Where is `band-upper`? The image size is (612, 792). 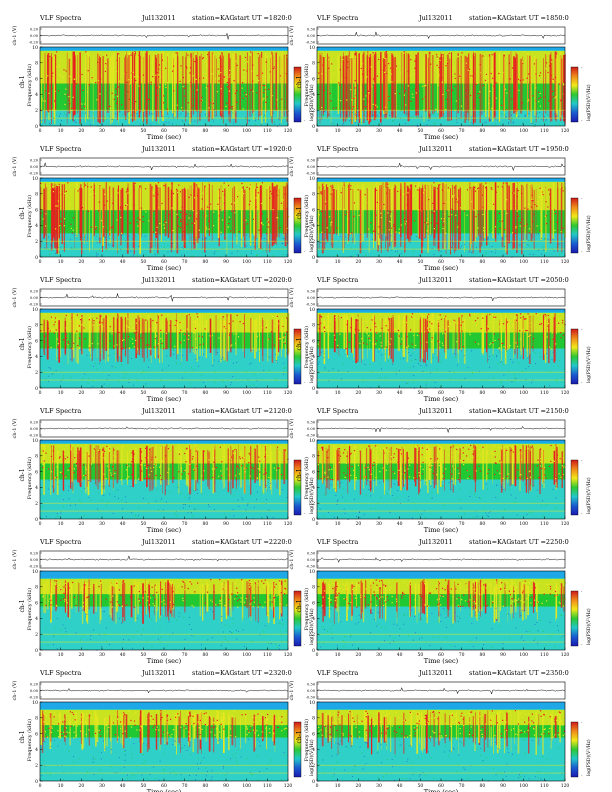
band-upper is located at coordinates (441, 196).